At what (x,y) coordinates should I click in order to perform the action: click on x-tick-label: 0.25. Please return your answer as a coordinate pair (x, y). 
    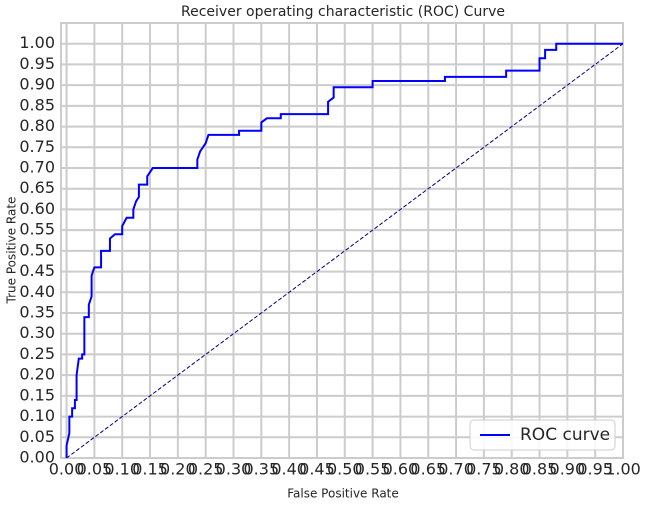
    Looking at the image, I should click on (206, 469).